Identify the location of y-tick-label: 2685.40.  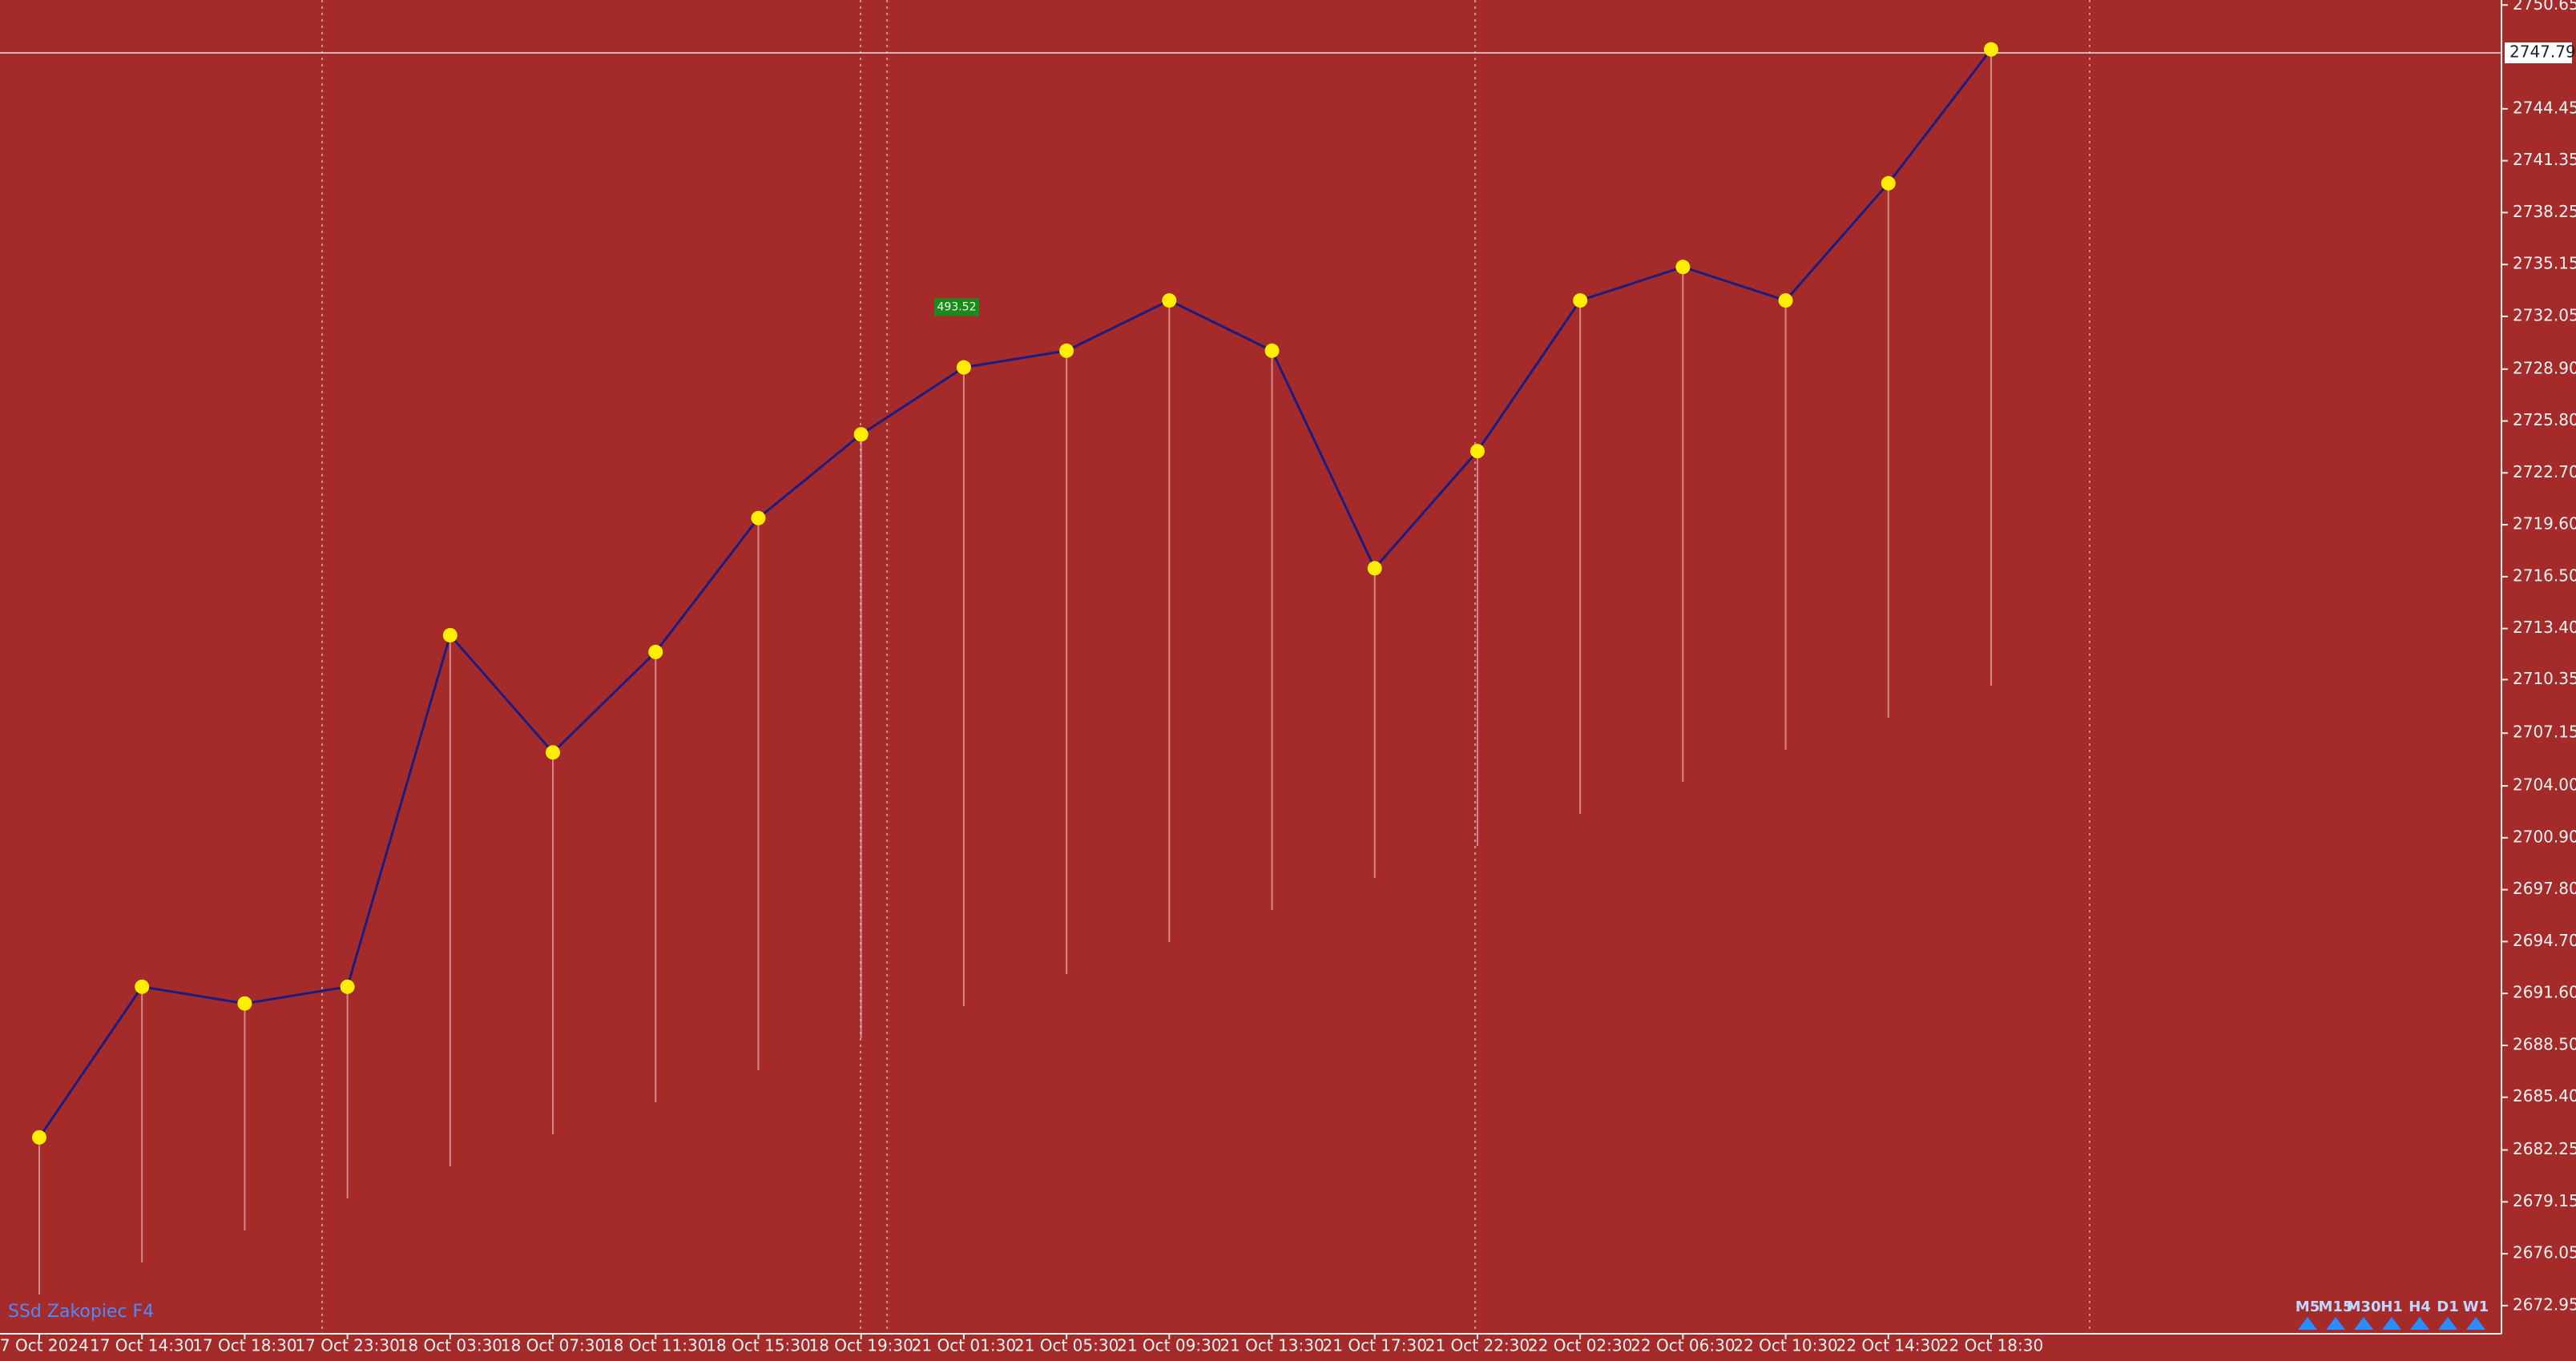
(2544, 1096).